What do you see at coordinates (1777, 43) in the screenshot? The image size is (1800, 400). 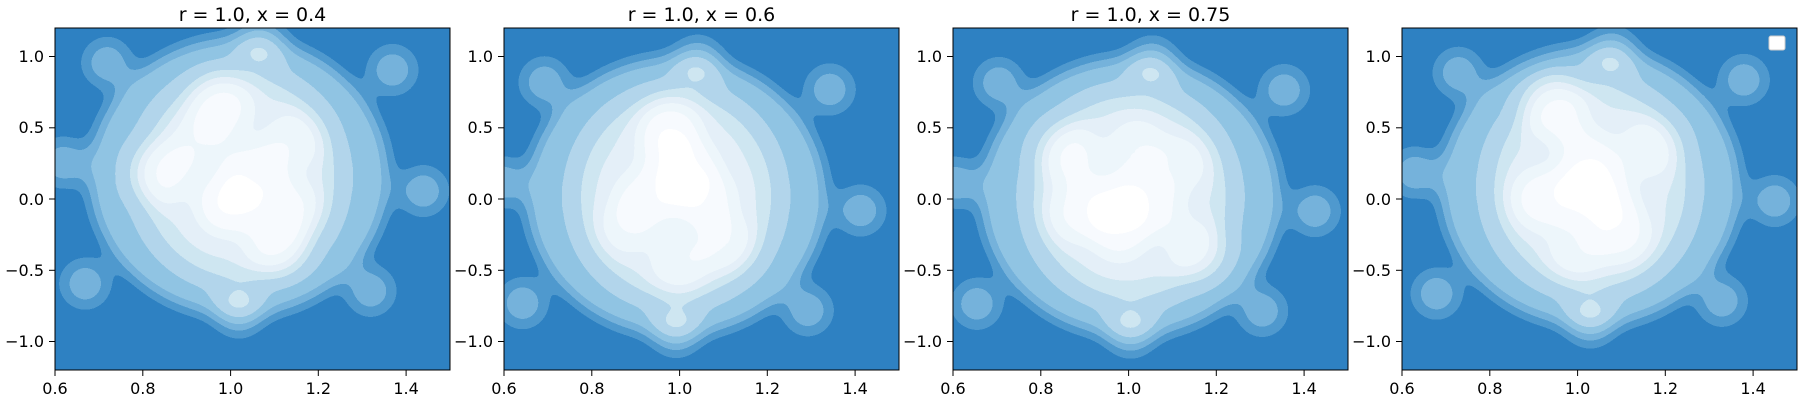 I see `empty-legend-box` at bounding box center [1777, 43].